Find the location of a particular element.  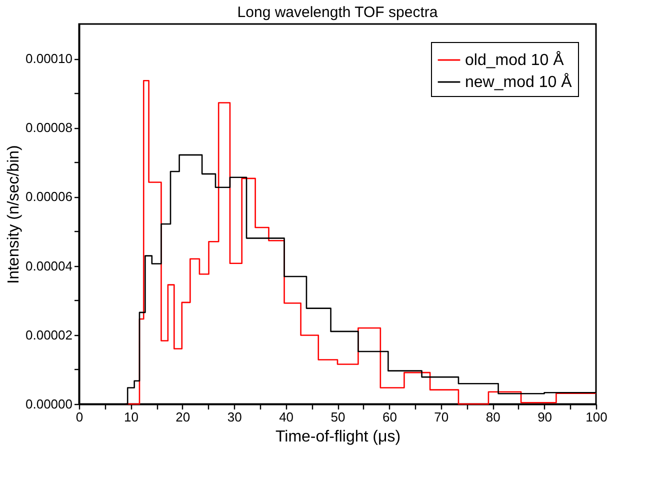

y-tick-label: 0.00010 is located at coordinates (49, 58).